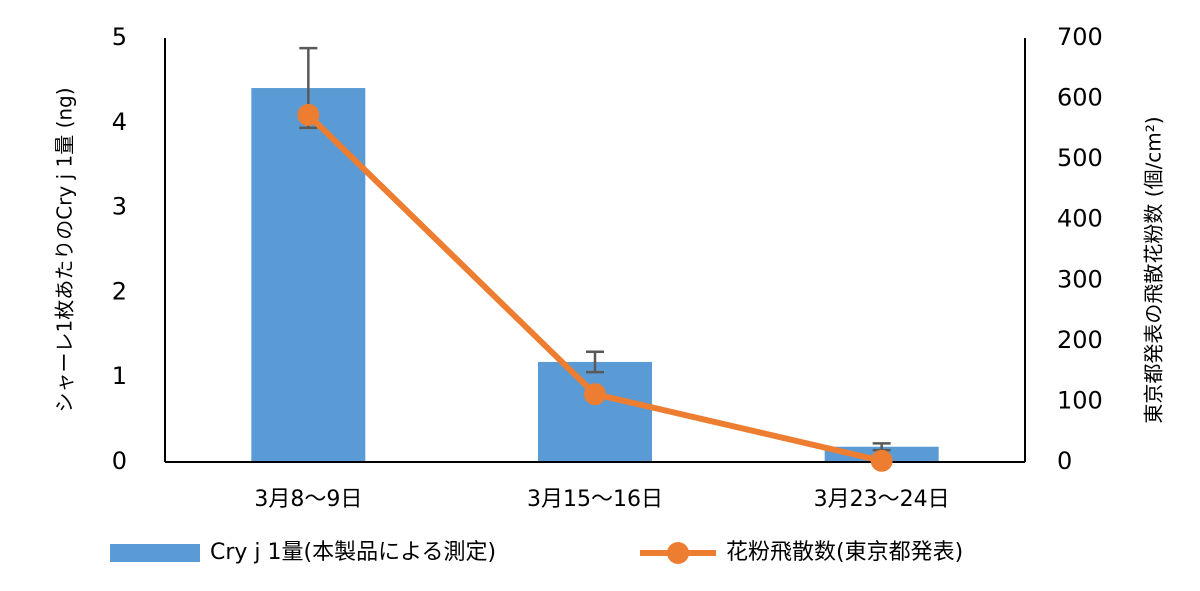 Image resolution: width=1200 pixels, height=591 pixels. I want to click on y2-tick-label: 100, so click(1080, 400).